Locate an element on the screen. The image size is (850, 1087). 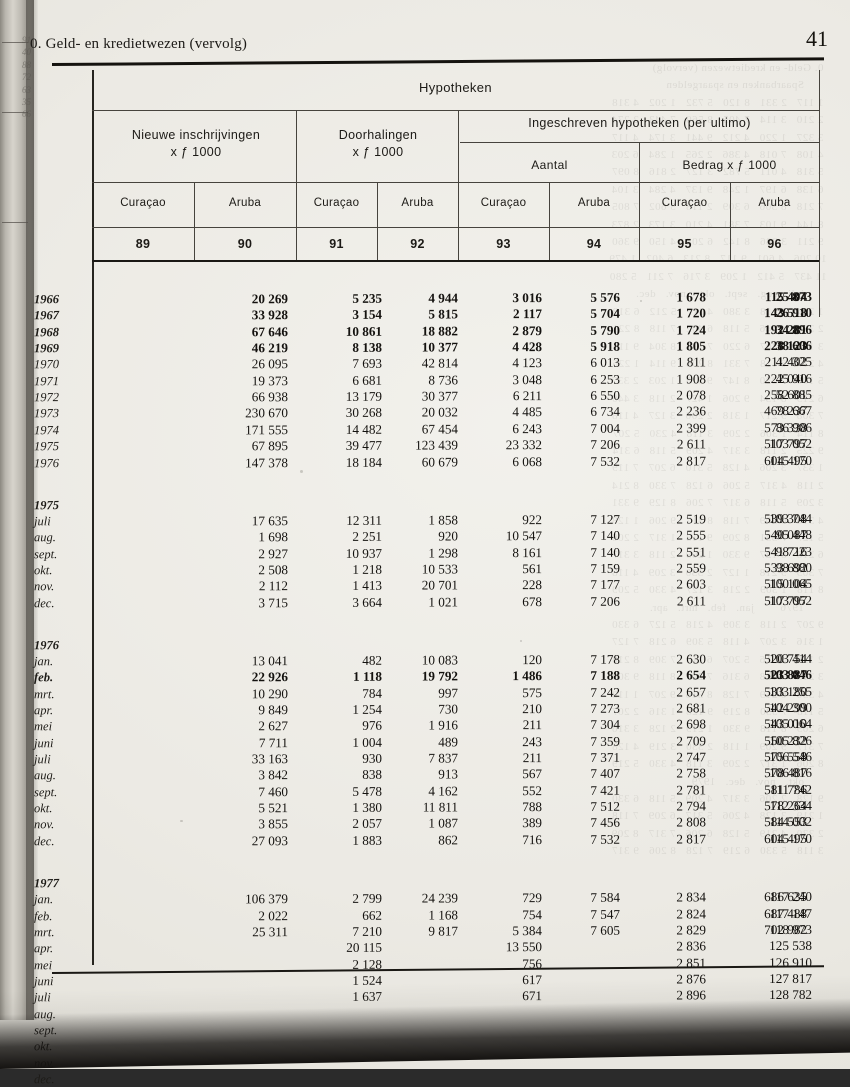
gutter-shadow is located at coordinates (32, 510).